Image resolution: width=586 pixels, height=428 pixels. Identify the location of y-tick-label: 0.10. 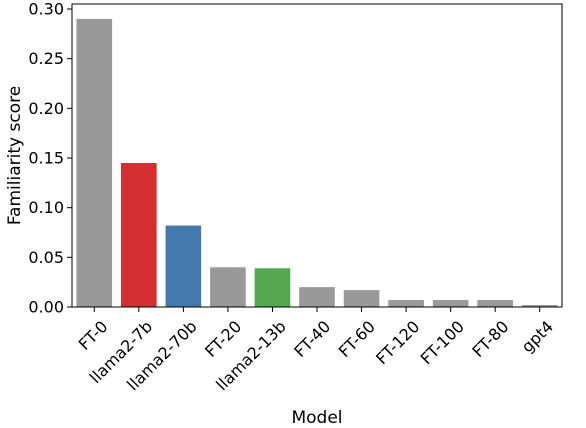
(46, 207).